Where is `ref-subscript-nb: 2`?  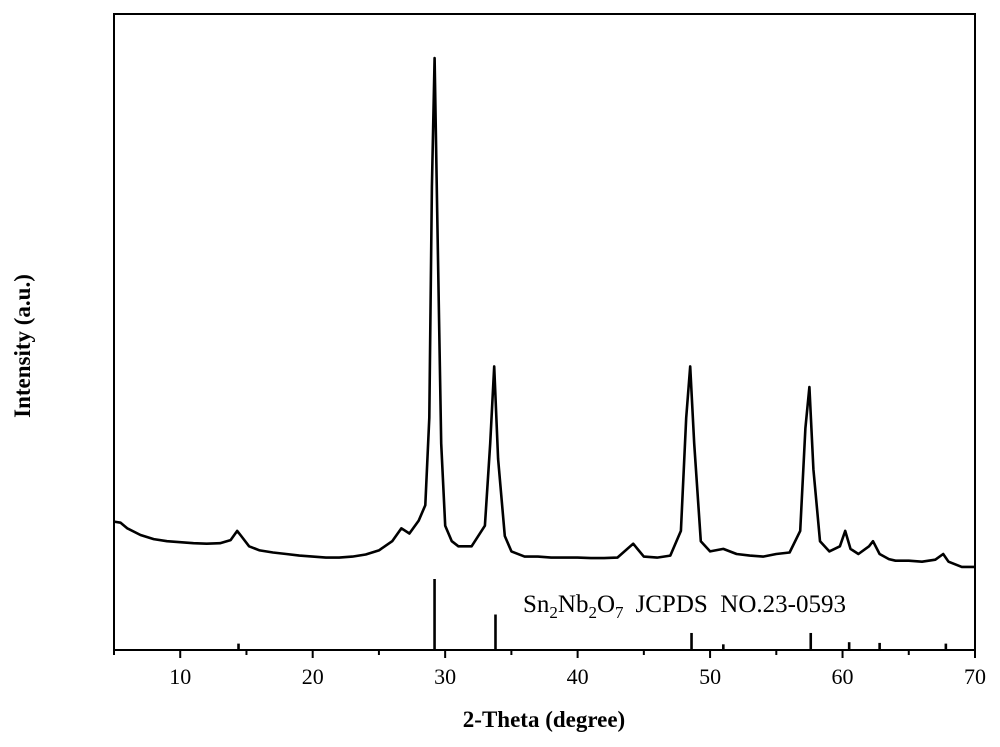 ref-subscript-nb: 2 is located at coordinates (592, 612).